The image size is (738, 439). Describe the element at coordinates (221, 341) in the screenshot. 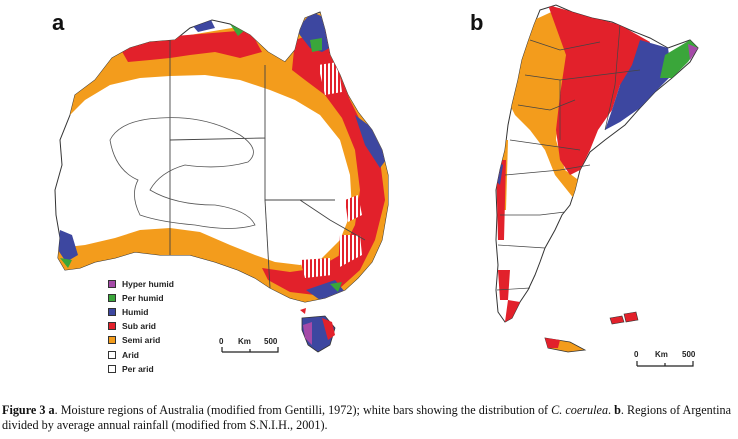

I see `scale-a-zero: 0` at that location.